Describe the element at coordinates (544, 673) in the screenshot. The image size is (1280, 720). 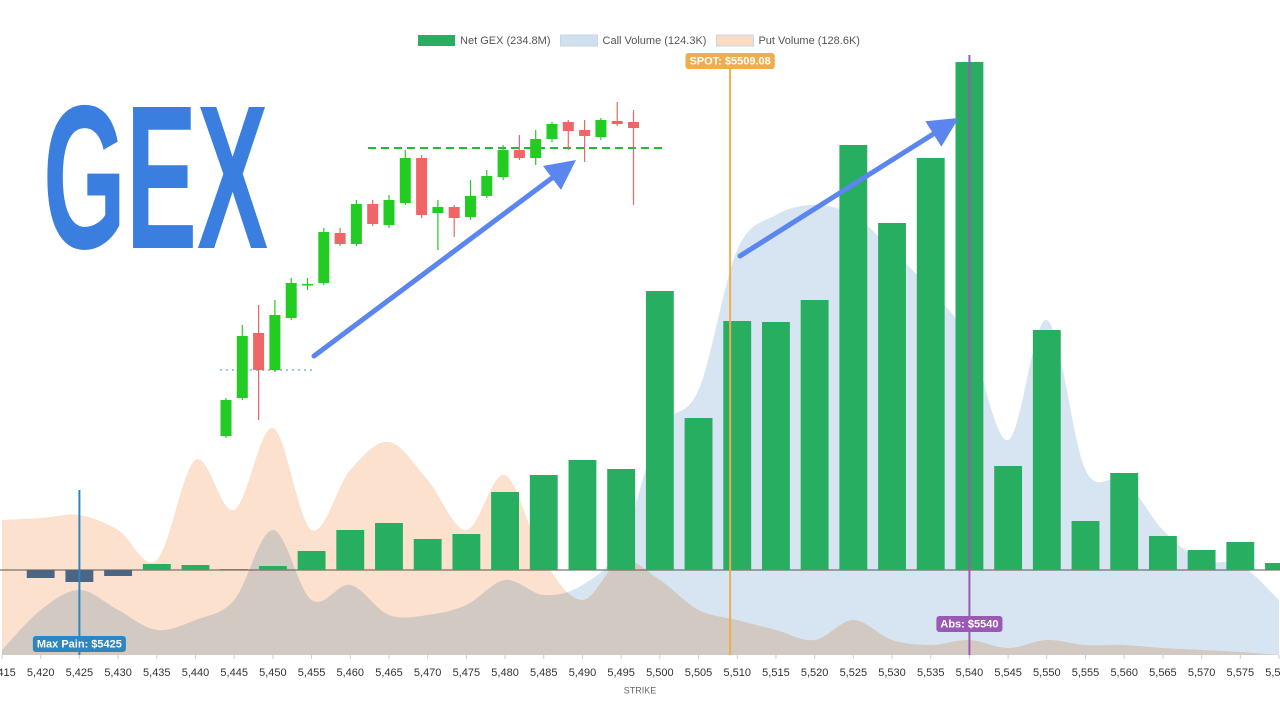
I see `x-tick-label: 5,485` at that location.